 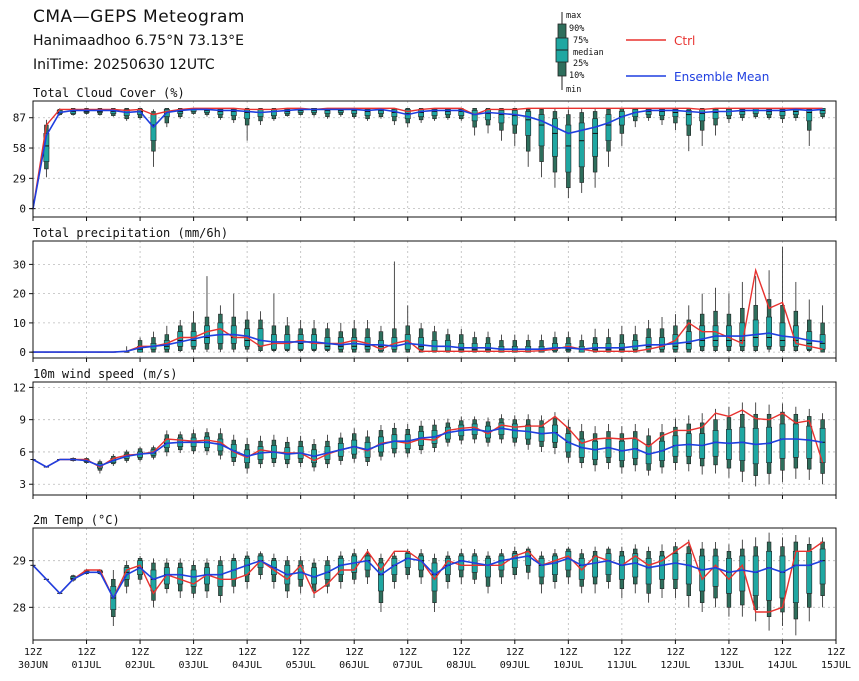 What do you see at coordinates (19, 387) in the screenshot?
I see `y-tick-label: 12` at bounding box center [19, 387].